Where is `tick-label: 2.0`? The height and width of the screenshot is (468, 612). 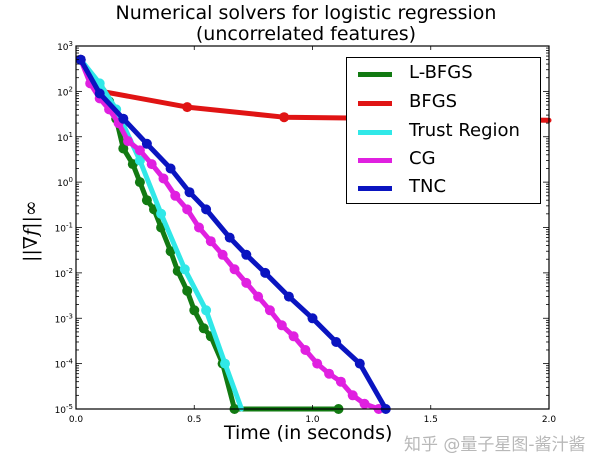
tick-label: 2.0 is located at coordinates (549, 420).